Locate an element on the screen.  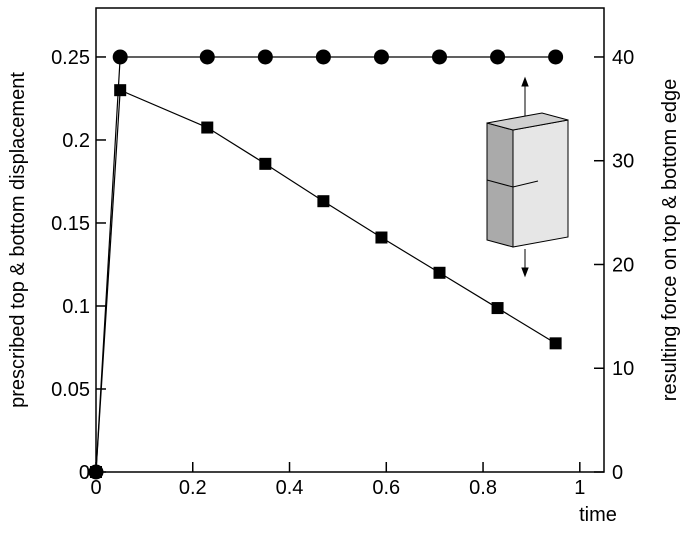
y-axis-label: prescribed top & bottom displacement is located at coordinates (18, 240).